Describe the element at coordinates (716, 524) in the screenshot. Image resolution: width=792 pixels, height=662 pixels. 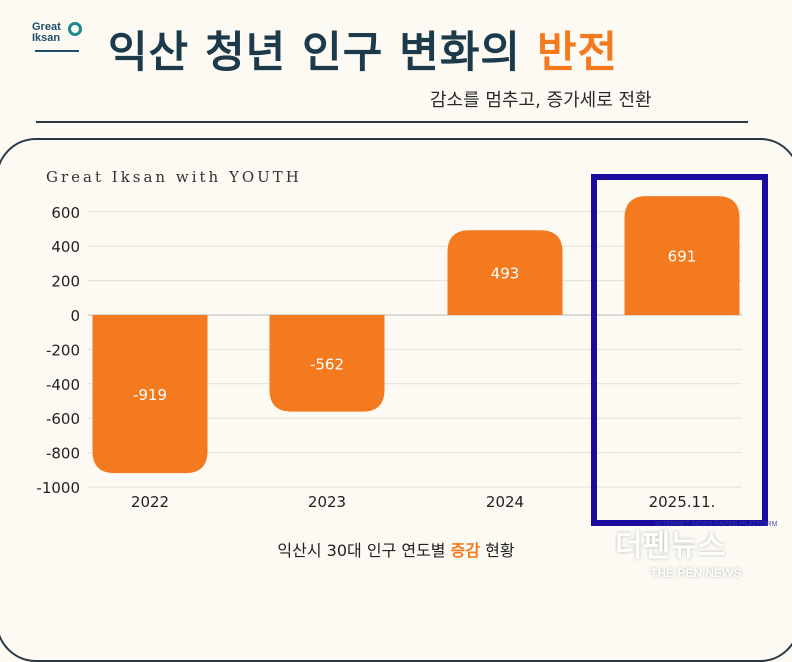
I see `watermark-tagline: INTERNET NEWS PAPER PLATFORM` at that location.